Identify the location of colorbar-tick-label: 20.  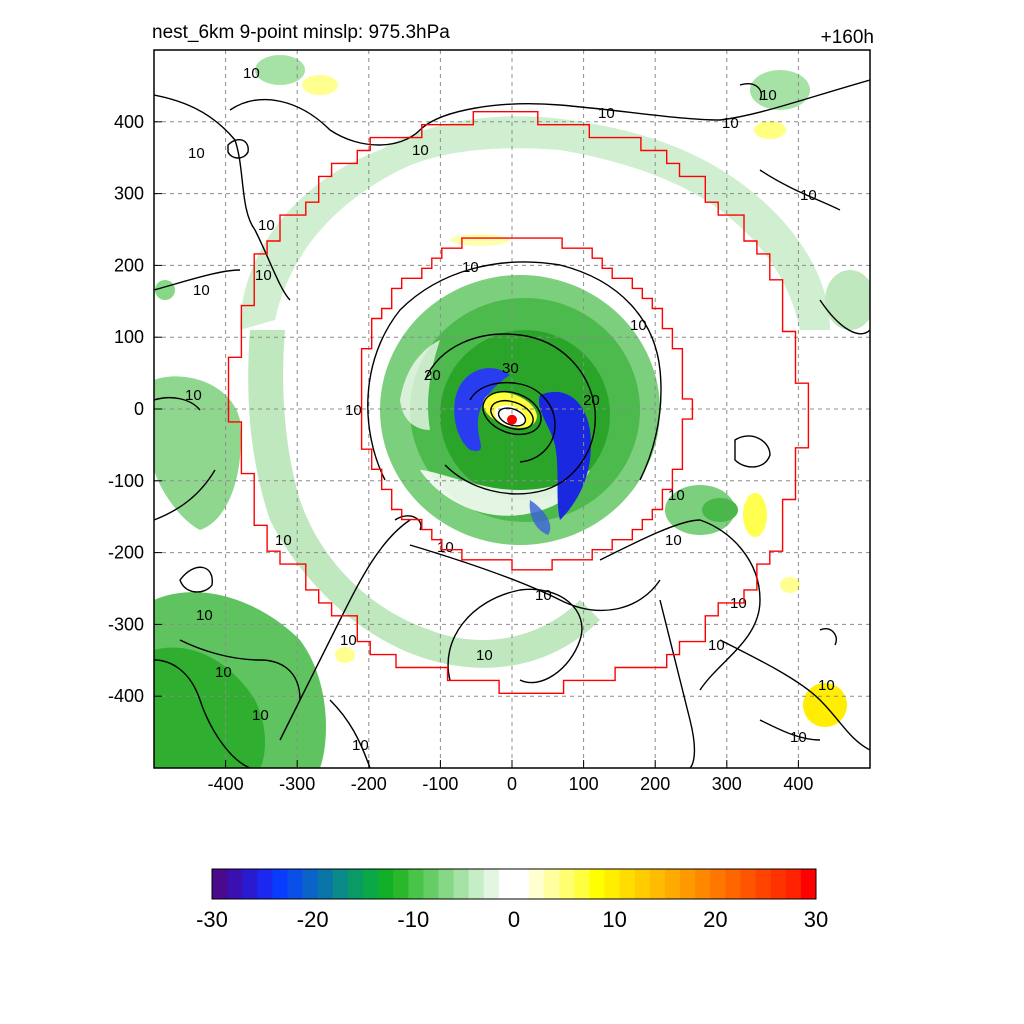
(715, 919).